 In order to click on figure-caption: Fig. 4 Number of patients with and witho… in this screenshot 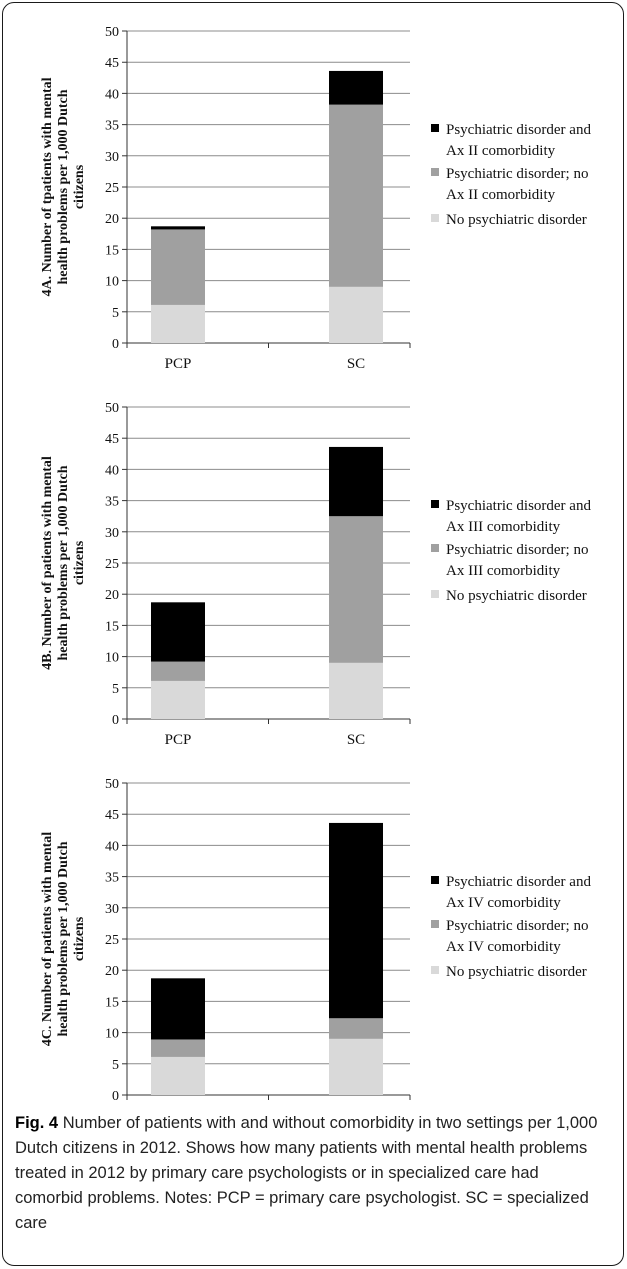, I will do `click(312, 1173)`.